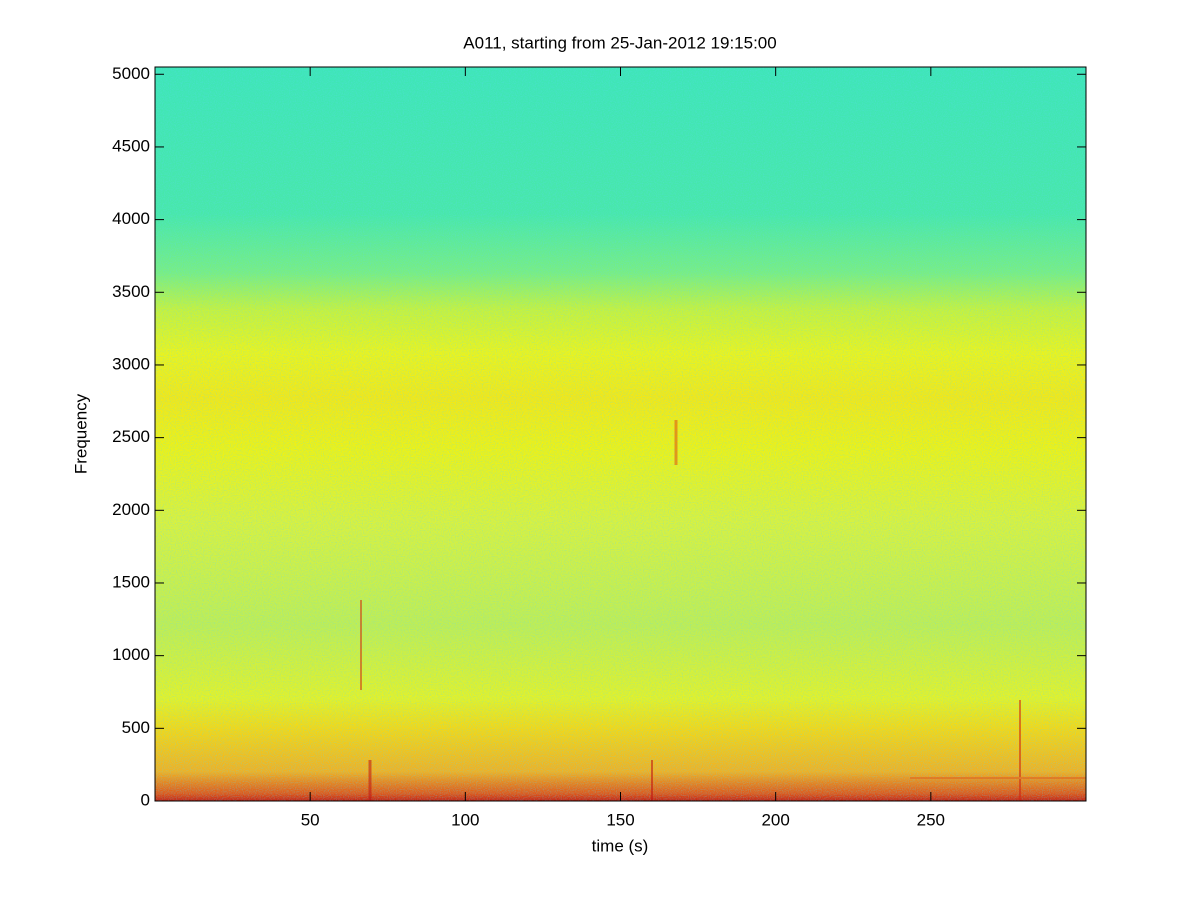 Image resolution: width=1200 pixels, height=900 pixels. Describe the element at coordinates (620, 819) in the screenshot. I see `x-tick-label: 150` at that location.